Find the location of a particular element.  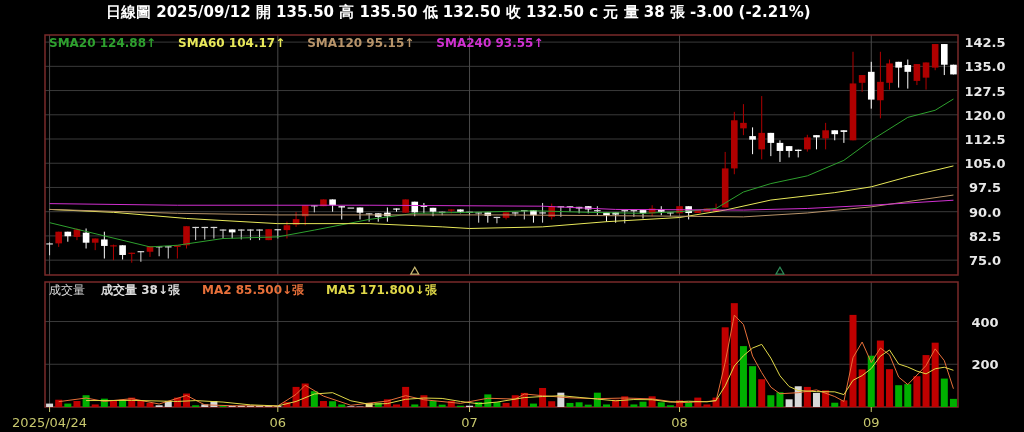

y-tick-label: 82.5 is located at coordinates (985, 236).